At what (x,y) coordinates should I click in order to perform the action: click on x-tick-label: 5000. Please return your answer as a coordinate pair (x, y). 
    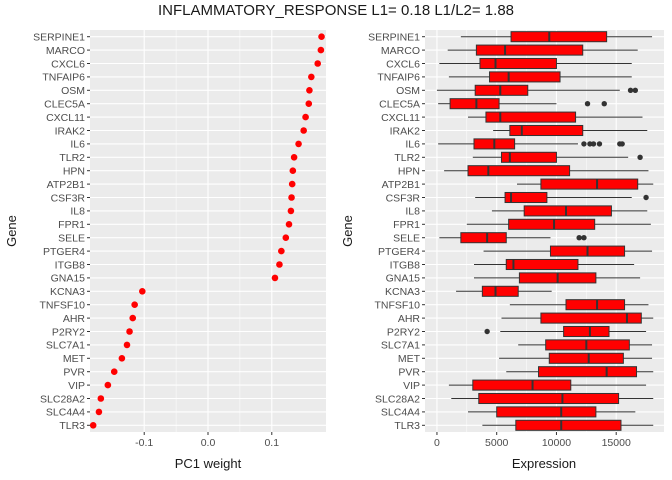
    Looking at the image, I should click on (497, 443).